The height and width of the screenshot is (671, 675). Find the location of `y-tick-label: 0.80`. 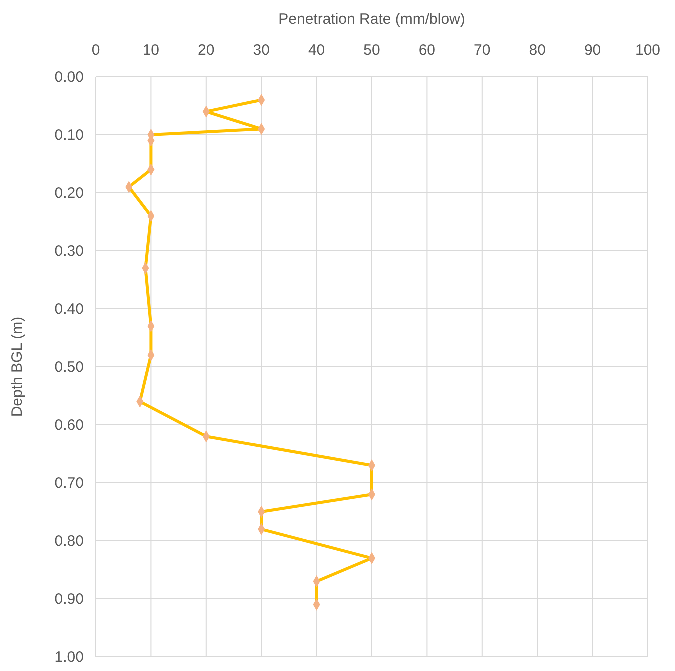

y-tick-label: 0.80 is located at coordinates (69, 541).